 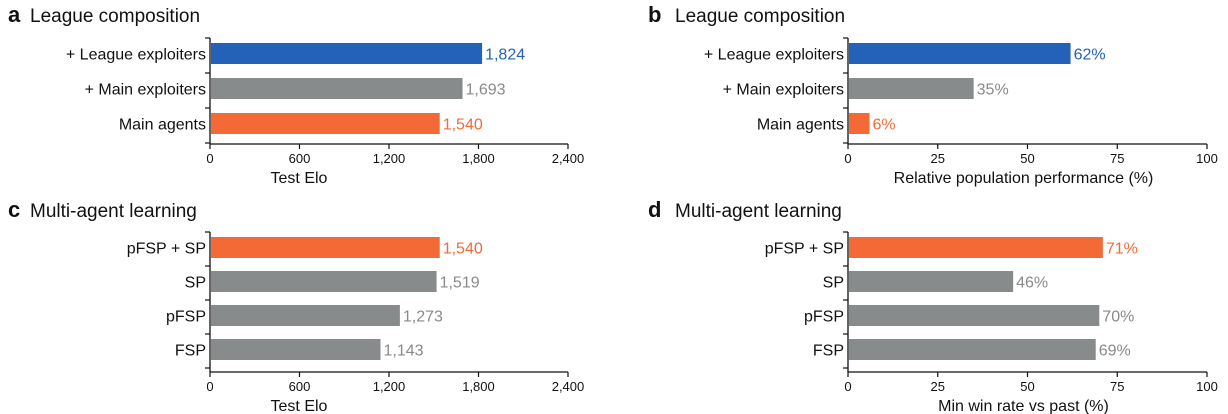 What do you see at coordinates (1118, 317) in the screenshot?
I see `value-label: 70%` at bounding box center [1118, 317].